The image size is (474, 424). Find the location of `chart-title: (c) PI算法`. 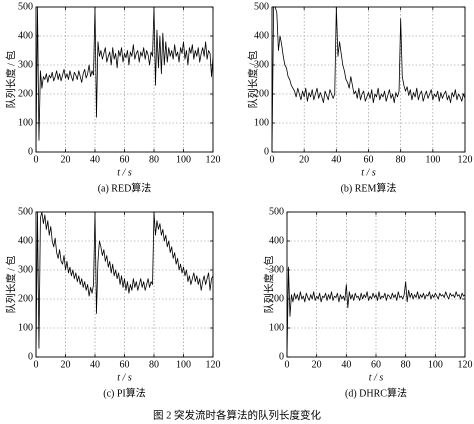

chart-title: (c) PI算法 is located at coordinates (124, 392).